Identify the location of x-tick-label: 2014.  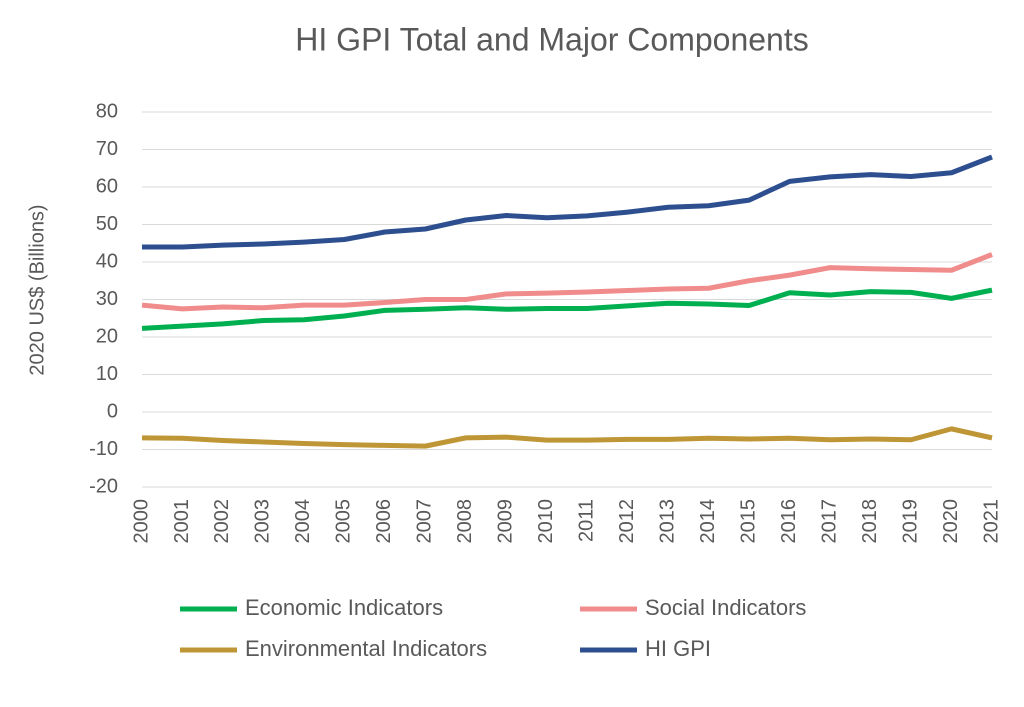
(708, 521).